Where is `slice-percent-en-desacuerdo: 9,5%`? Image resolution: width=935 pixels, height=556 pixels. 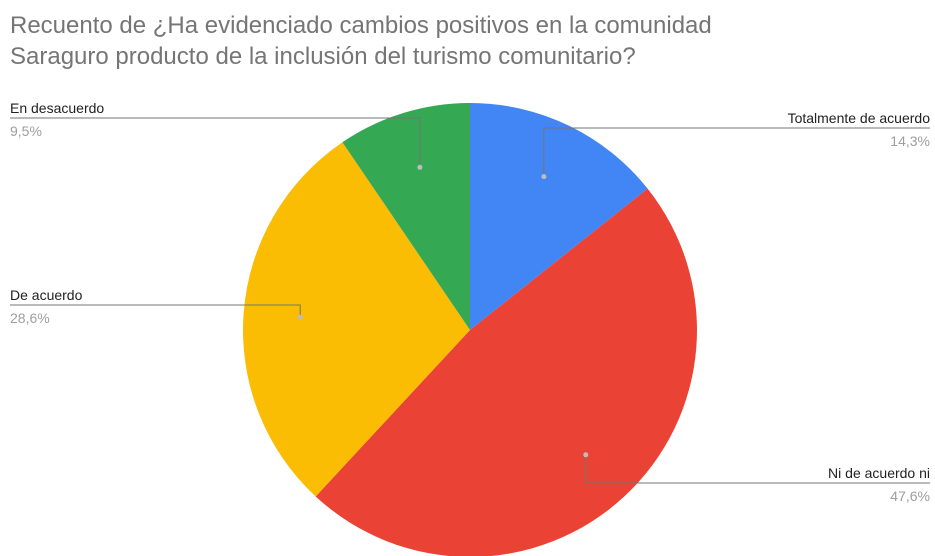 slice-percent-en-desacuerdo: 9,5% is located at coordinates (26, 131).